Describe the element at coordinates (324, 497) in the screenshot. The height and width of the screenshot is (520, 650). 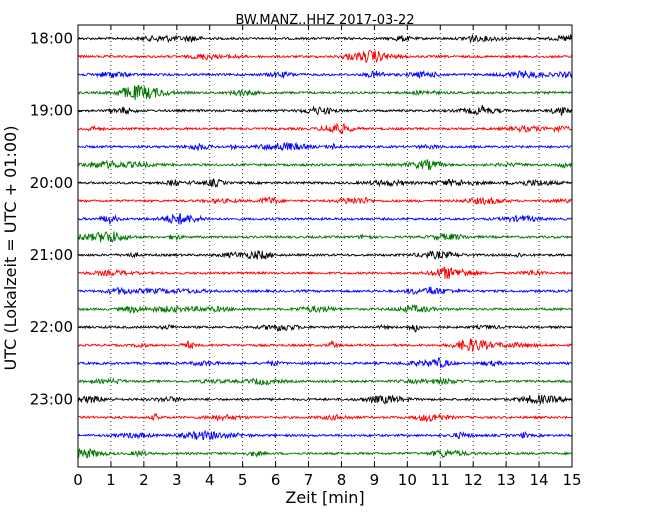
I see `x-axis-label: Zeit [min]` at that location.